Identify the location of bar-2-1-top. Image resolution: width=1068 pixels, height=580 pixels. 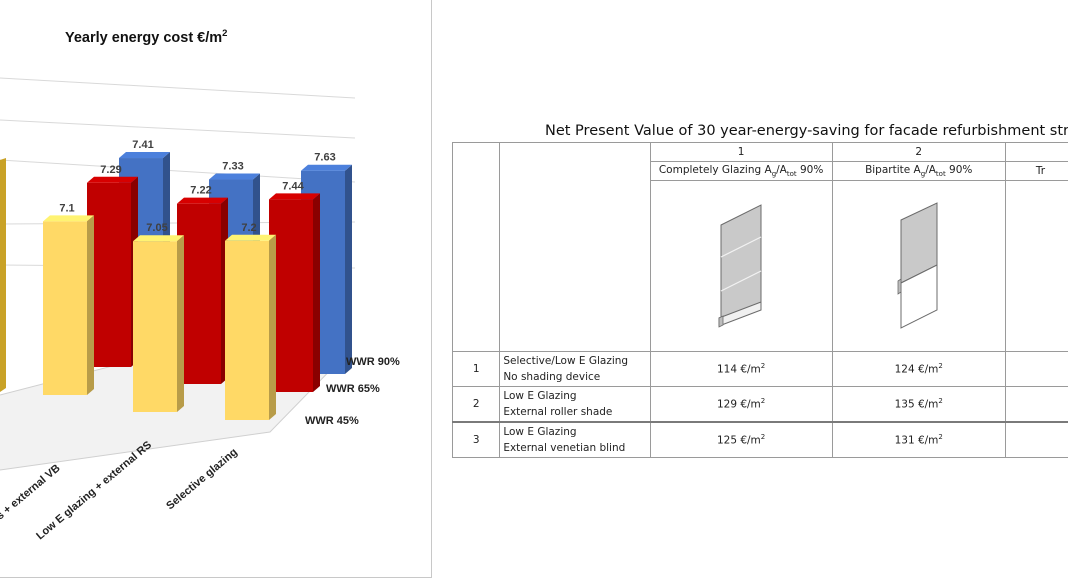
(234, 176).